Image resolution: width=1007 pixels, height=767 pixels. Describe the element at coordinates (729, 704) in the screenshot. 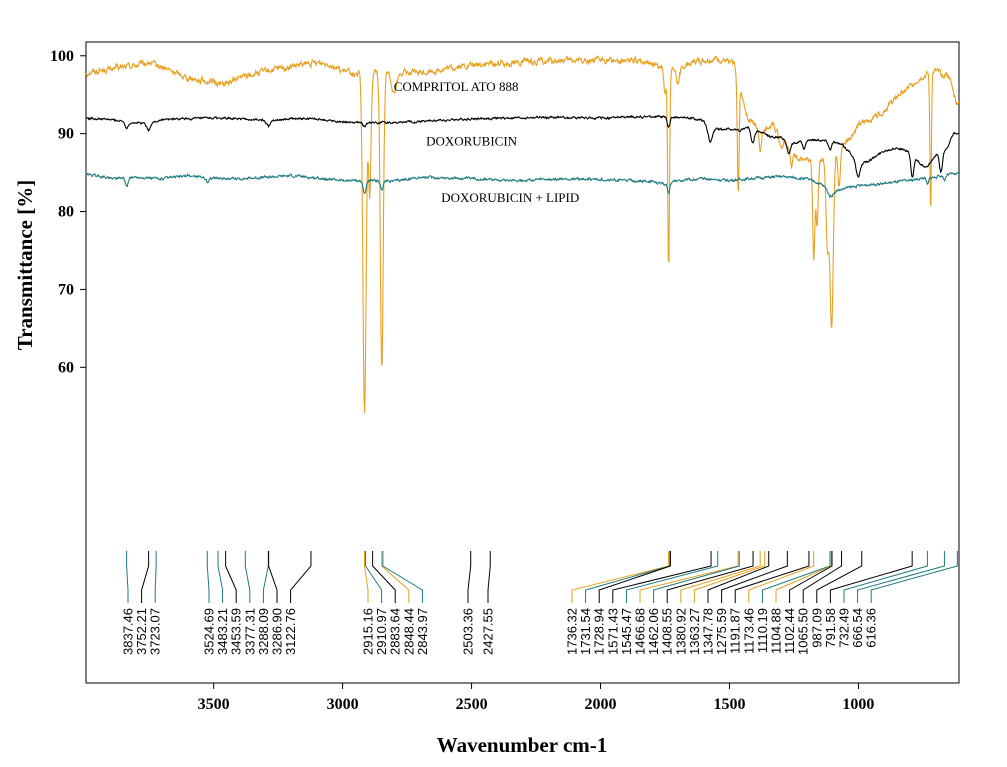

I see `x-tick-label: 1500` at that location.